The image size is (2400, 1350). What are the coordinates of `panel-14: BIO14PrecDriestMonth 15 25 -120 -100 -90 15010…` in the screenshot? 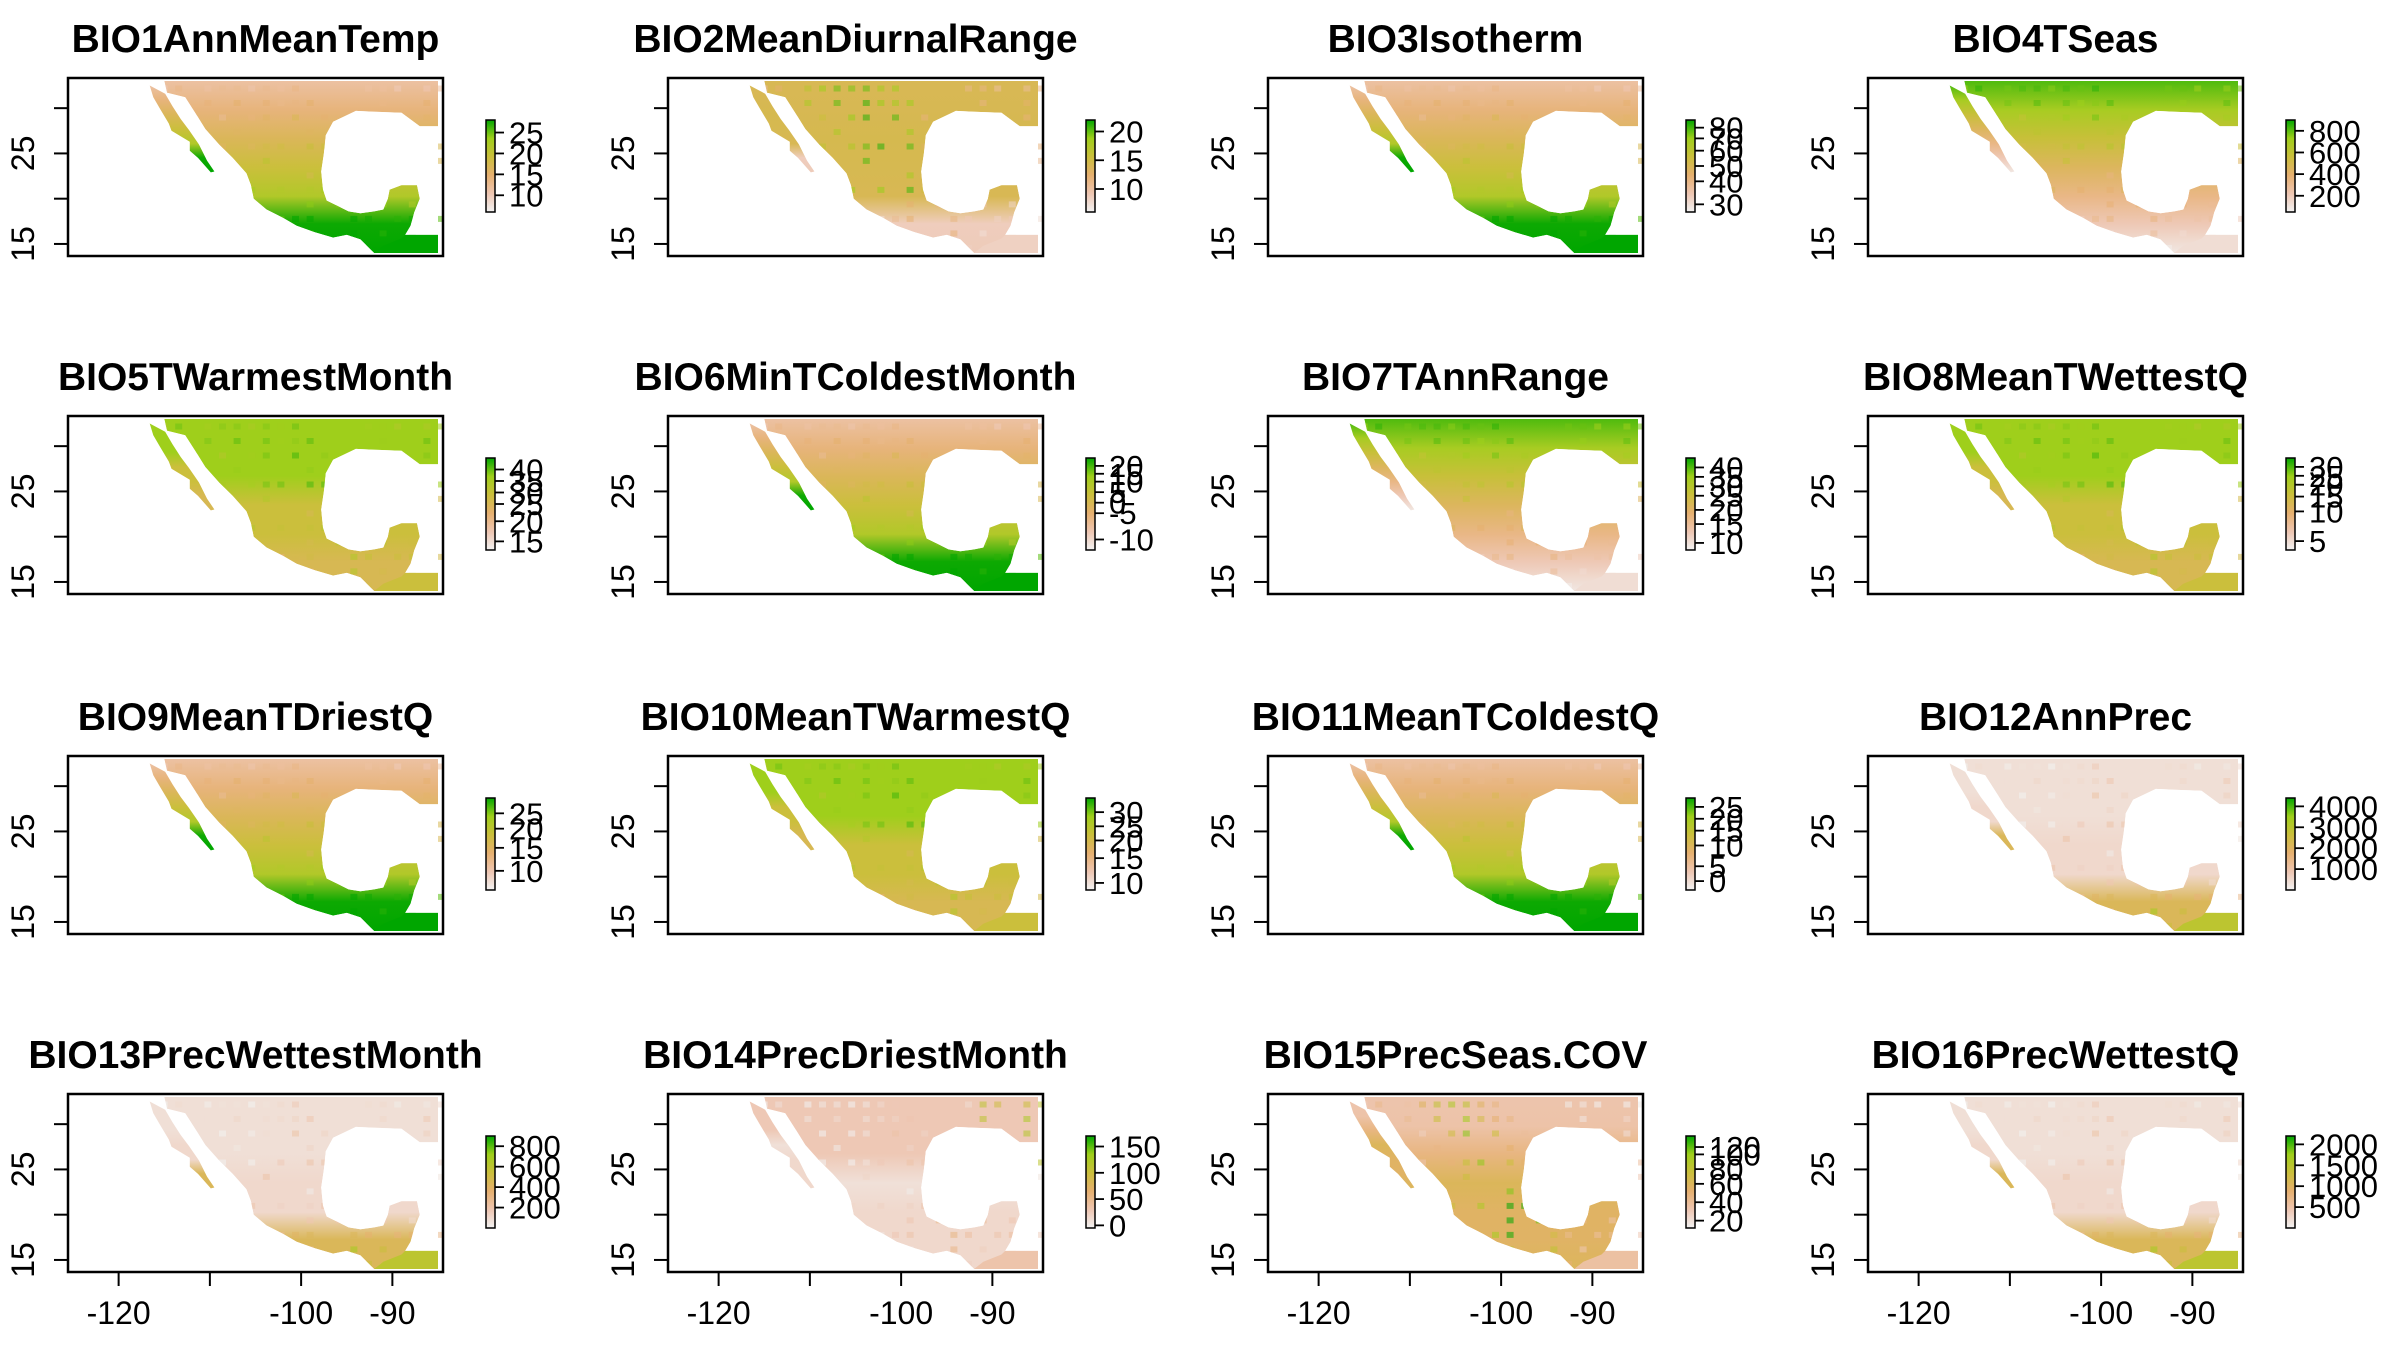 It's located at (883, 1182).